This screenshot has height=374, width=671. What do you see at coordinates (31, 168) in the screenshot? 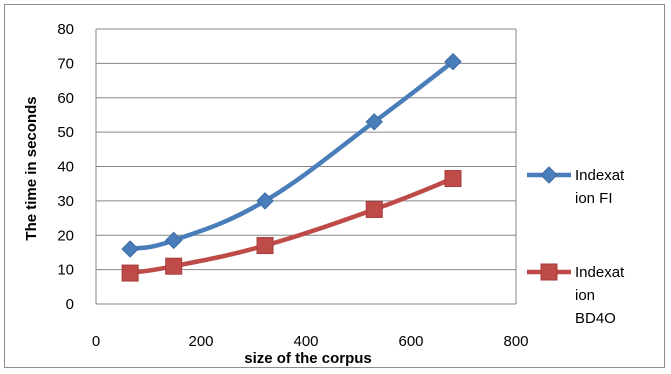
I see `y-axis-title: The time in seconds` at bounding box center [31, 168].